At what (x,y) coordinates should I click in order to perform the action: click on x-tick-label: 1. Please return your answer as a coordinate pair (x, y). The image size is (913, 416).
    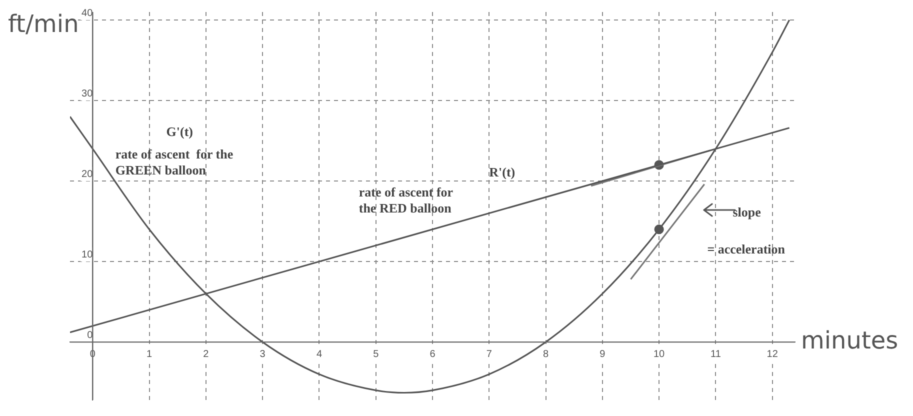
    Looking at the image, I should click on (149, 354).